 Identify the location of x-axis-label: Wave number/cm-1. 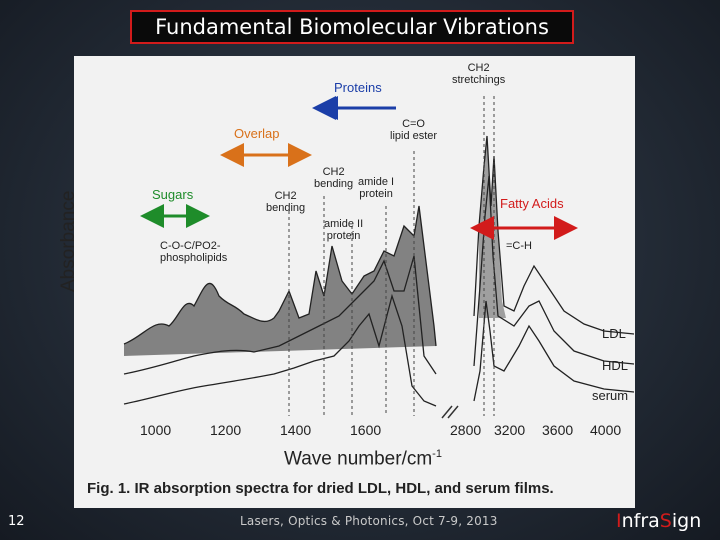
(363, 459).